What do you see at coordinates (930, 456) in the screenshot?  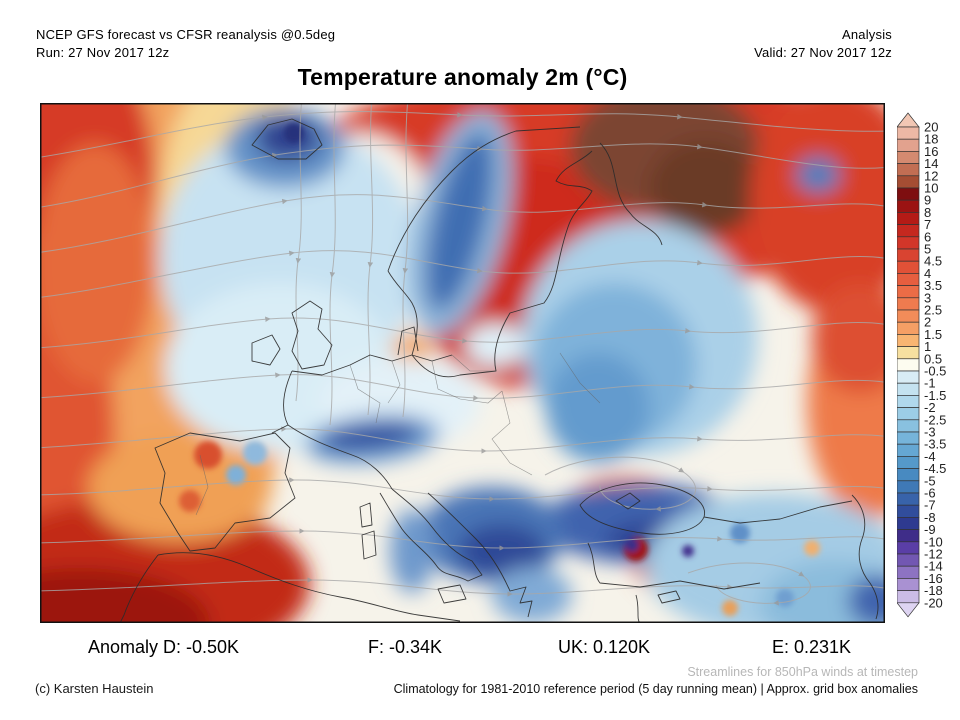 I see `colorbar-tick-label: -4` at bounding box center [930, 456].